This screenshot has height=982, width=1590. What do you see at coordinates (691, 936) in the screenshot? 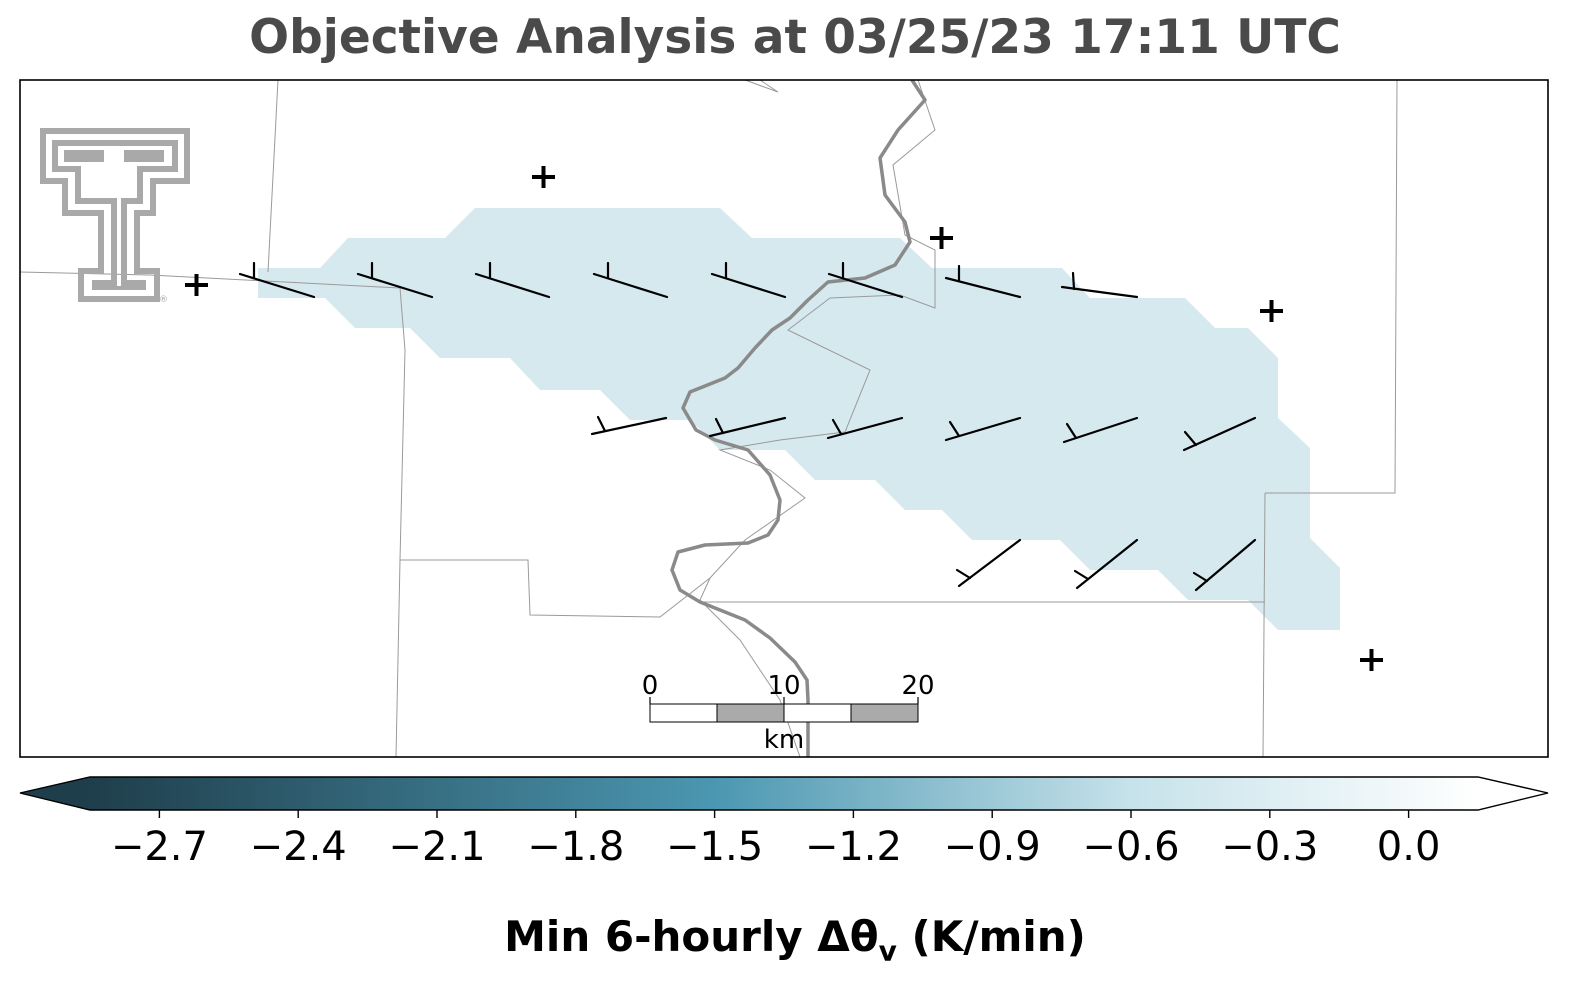
I see `colorbar-label-main: Min 6-hourly Δθ` at bounding box center [691, 936].